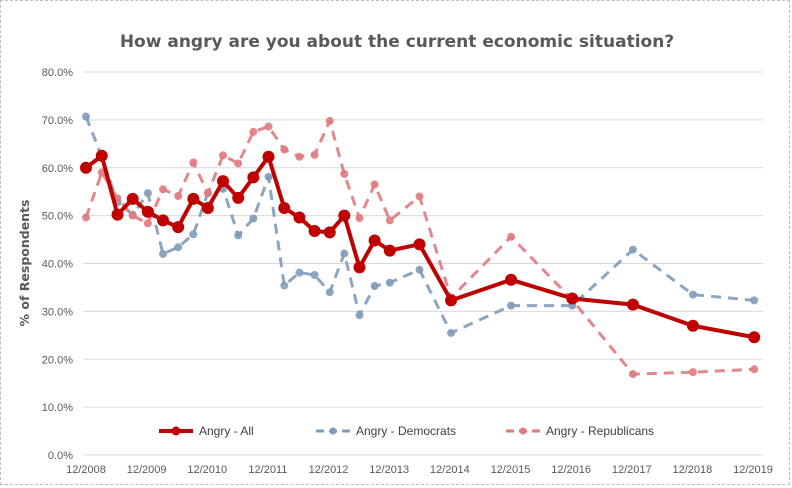  I want to click on legend-label: Angry - Republicans, so click(600, 431).